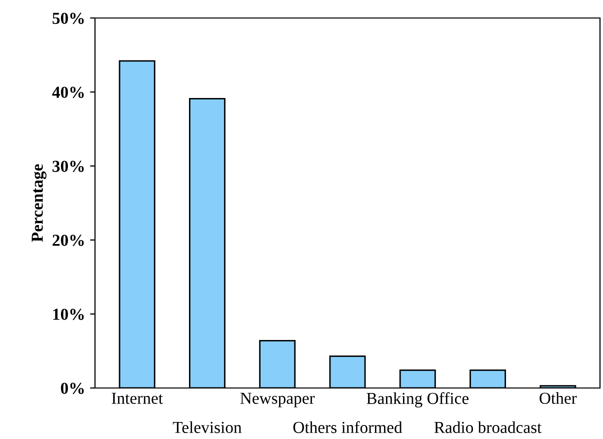 The image size is (603, 439). Describe the element at coordinates (558, 398) in the screenshot. I see `x-tick-label: Other` at that location.